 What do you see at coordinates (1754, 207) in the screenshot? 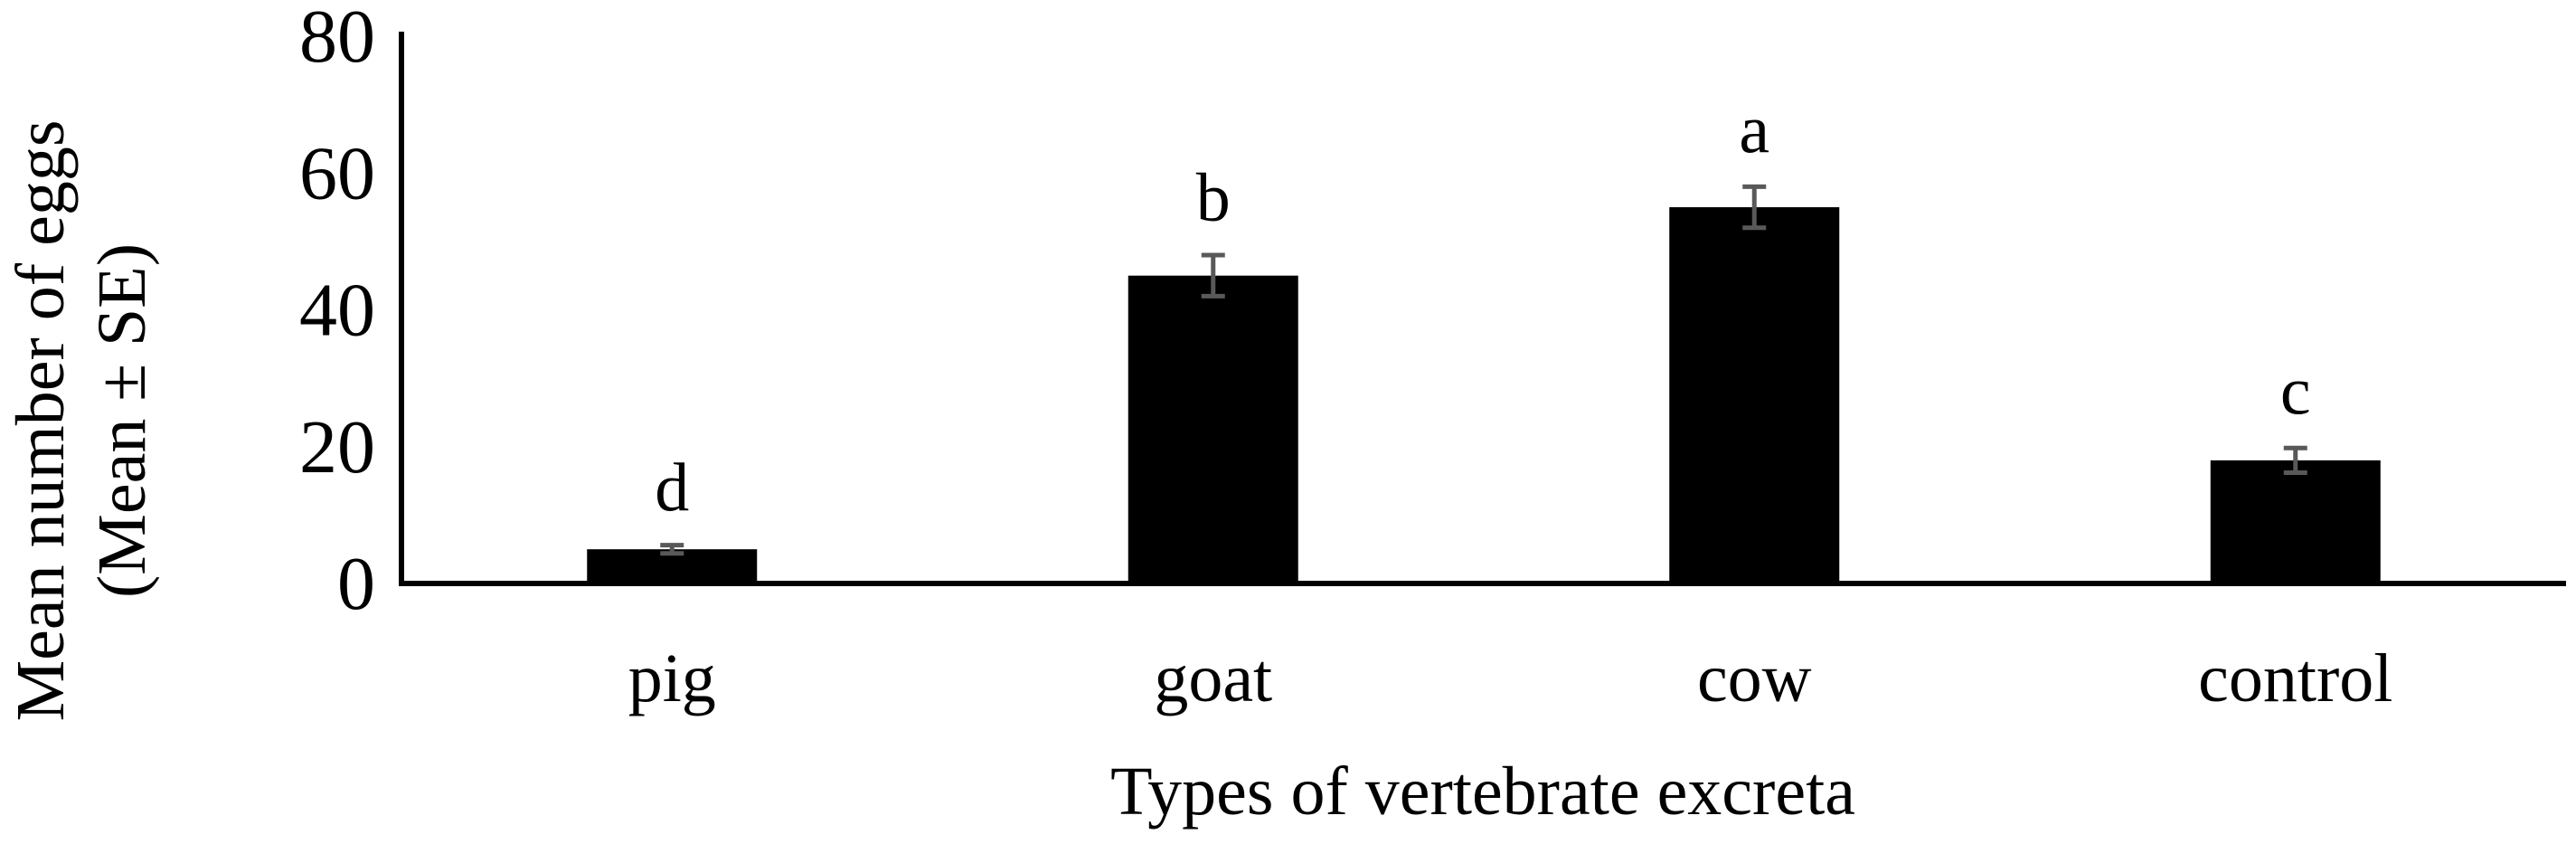
I see `error-bar-cow` at bounding box center [1754, 207].